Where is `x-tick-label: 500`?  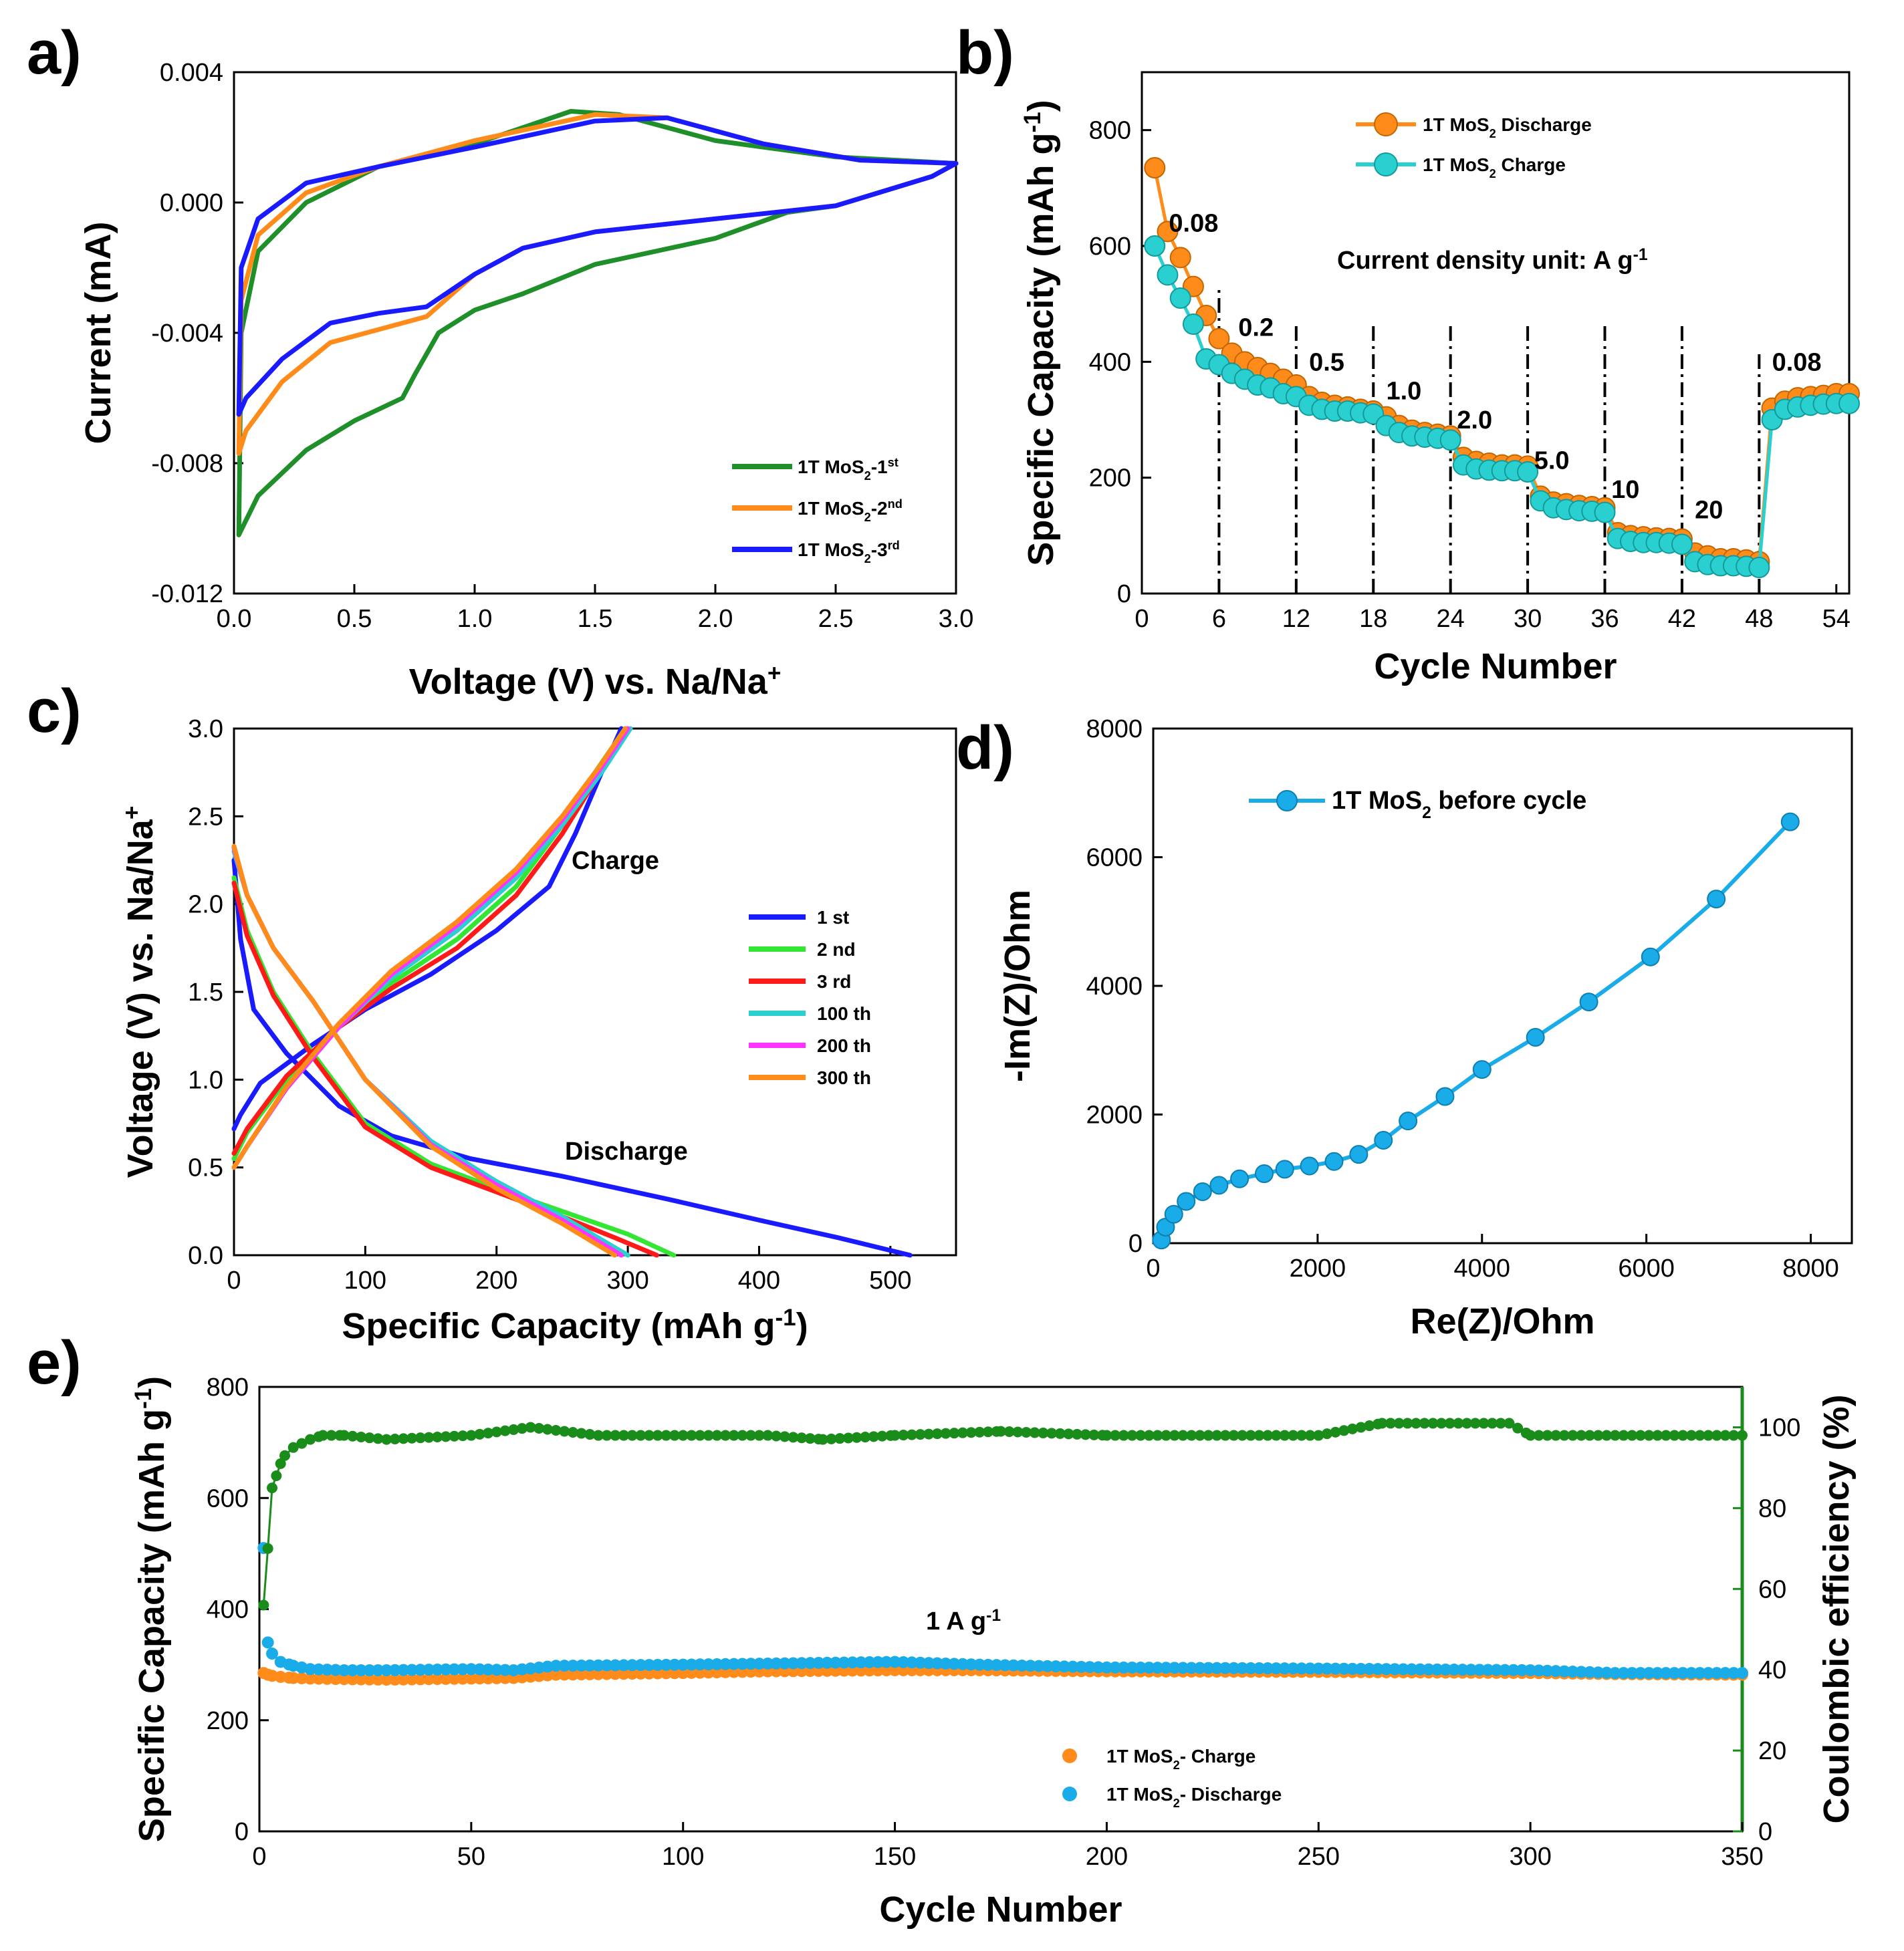
x-tick-label: 500 is located at coordinates (890, 1281).